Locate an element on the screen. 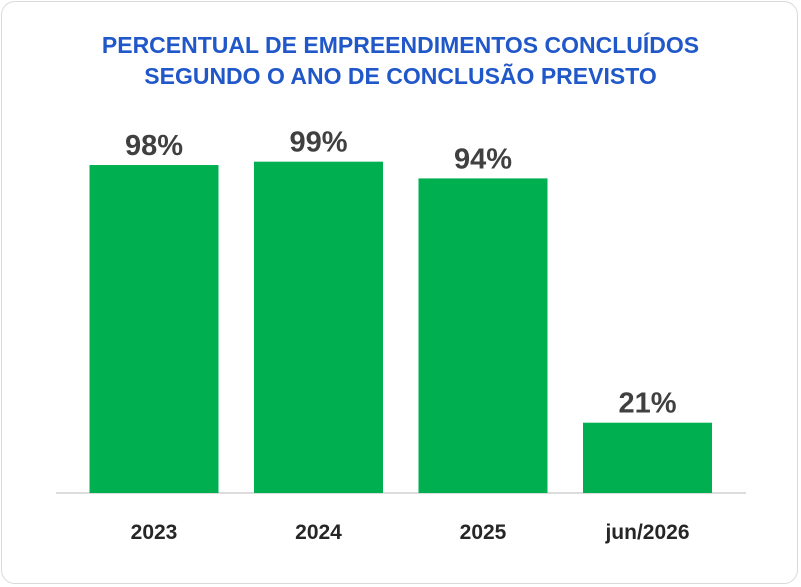 This screenshot has height=587, width=801. bar-2023 is located at coordinates (154, 329).